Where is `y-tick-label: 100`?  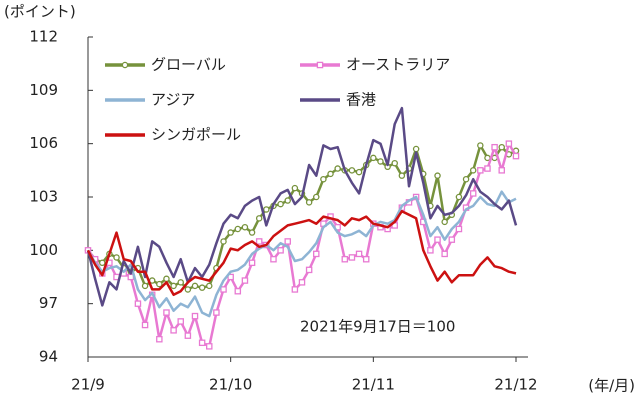
y-tick-label: 100 is located at coordinates (43, 250).